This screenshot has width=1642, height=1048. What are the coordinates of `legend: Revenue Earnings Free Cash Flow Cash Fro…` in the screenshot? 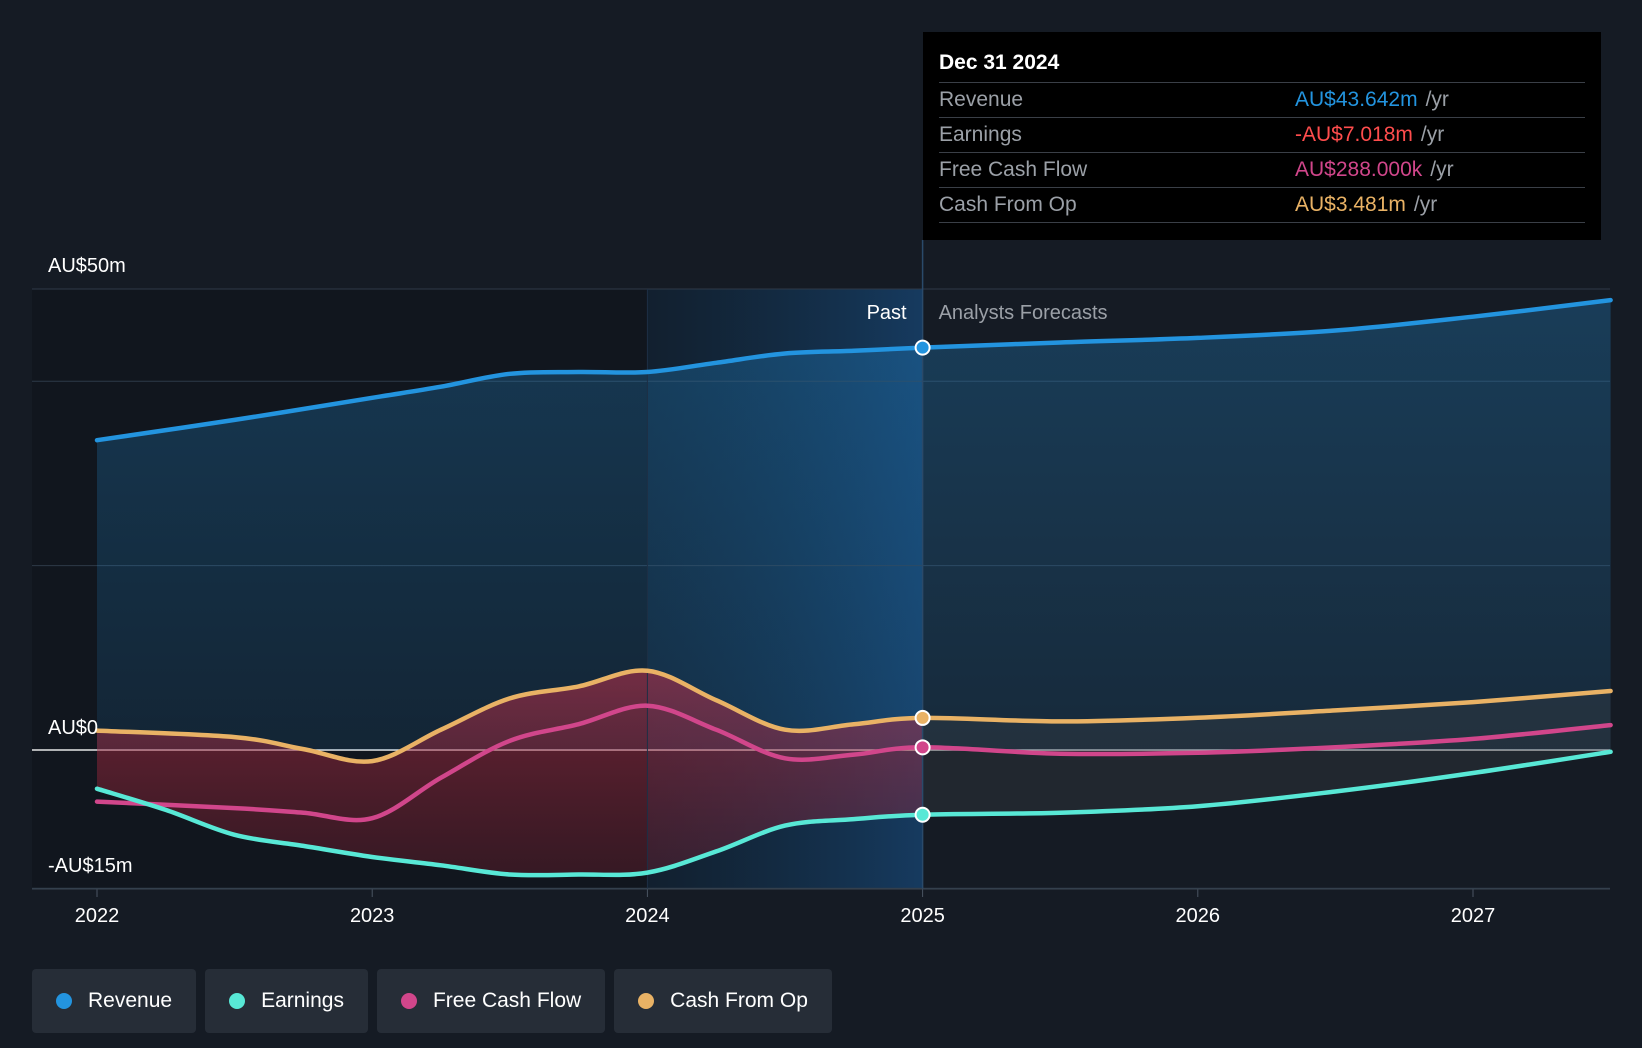 It's located at (432, 1001).